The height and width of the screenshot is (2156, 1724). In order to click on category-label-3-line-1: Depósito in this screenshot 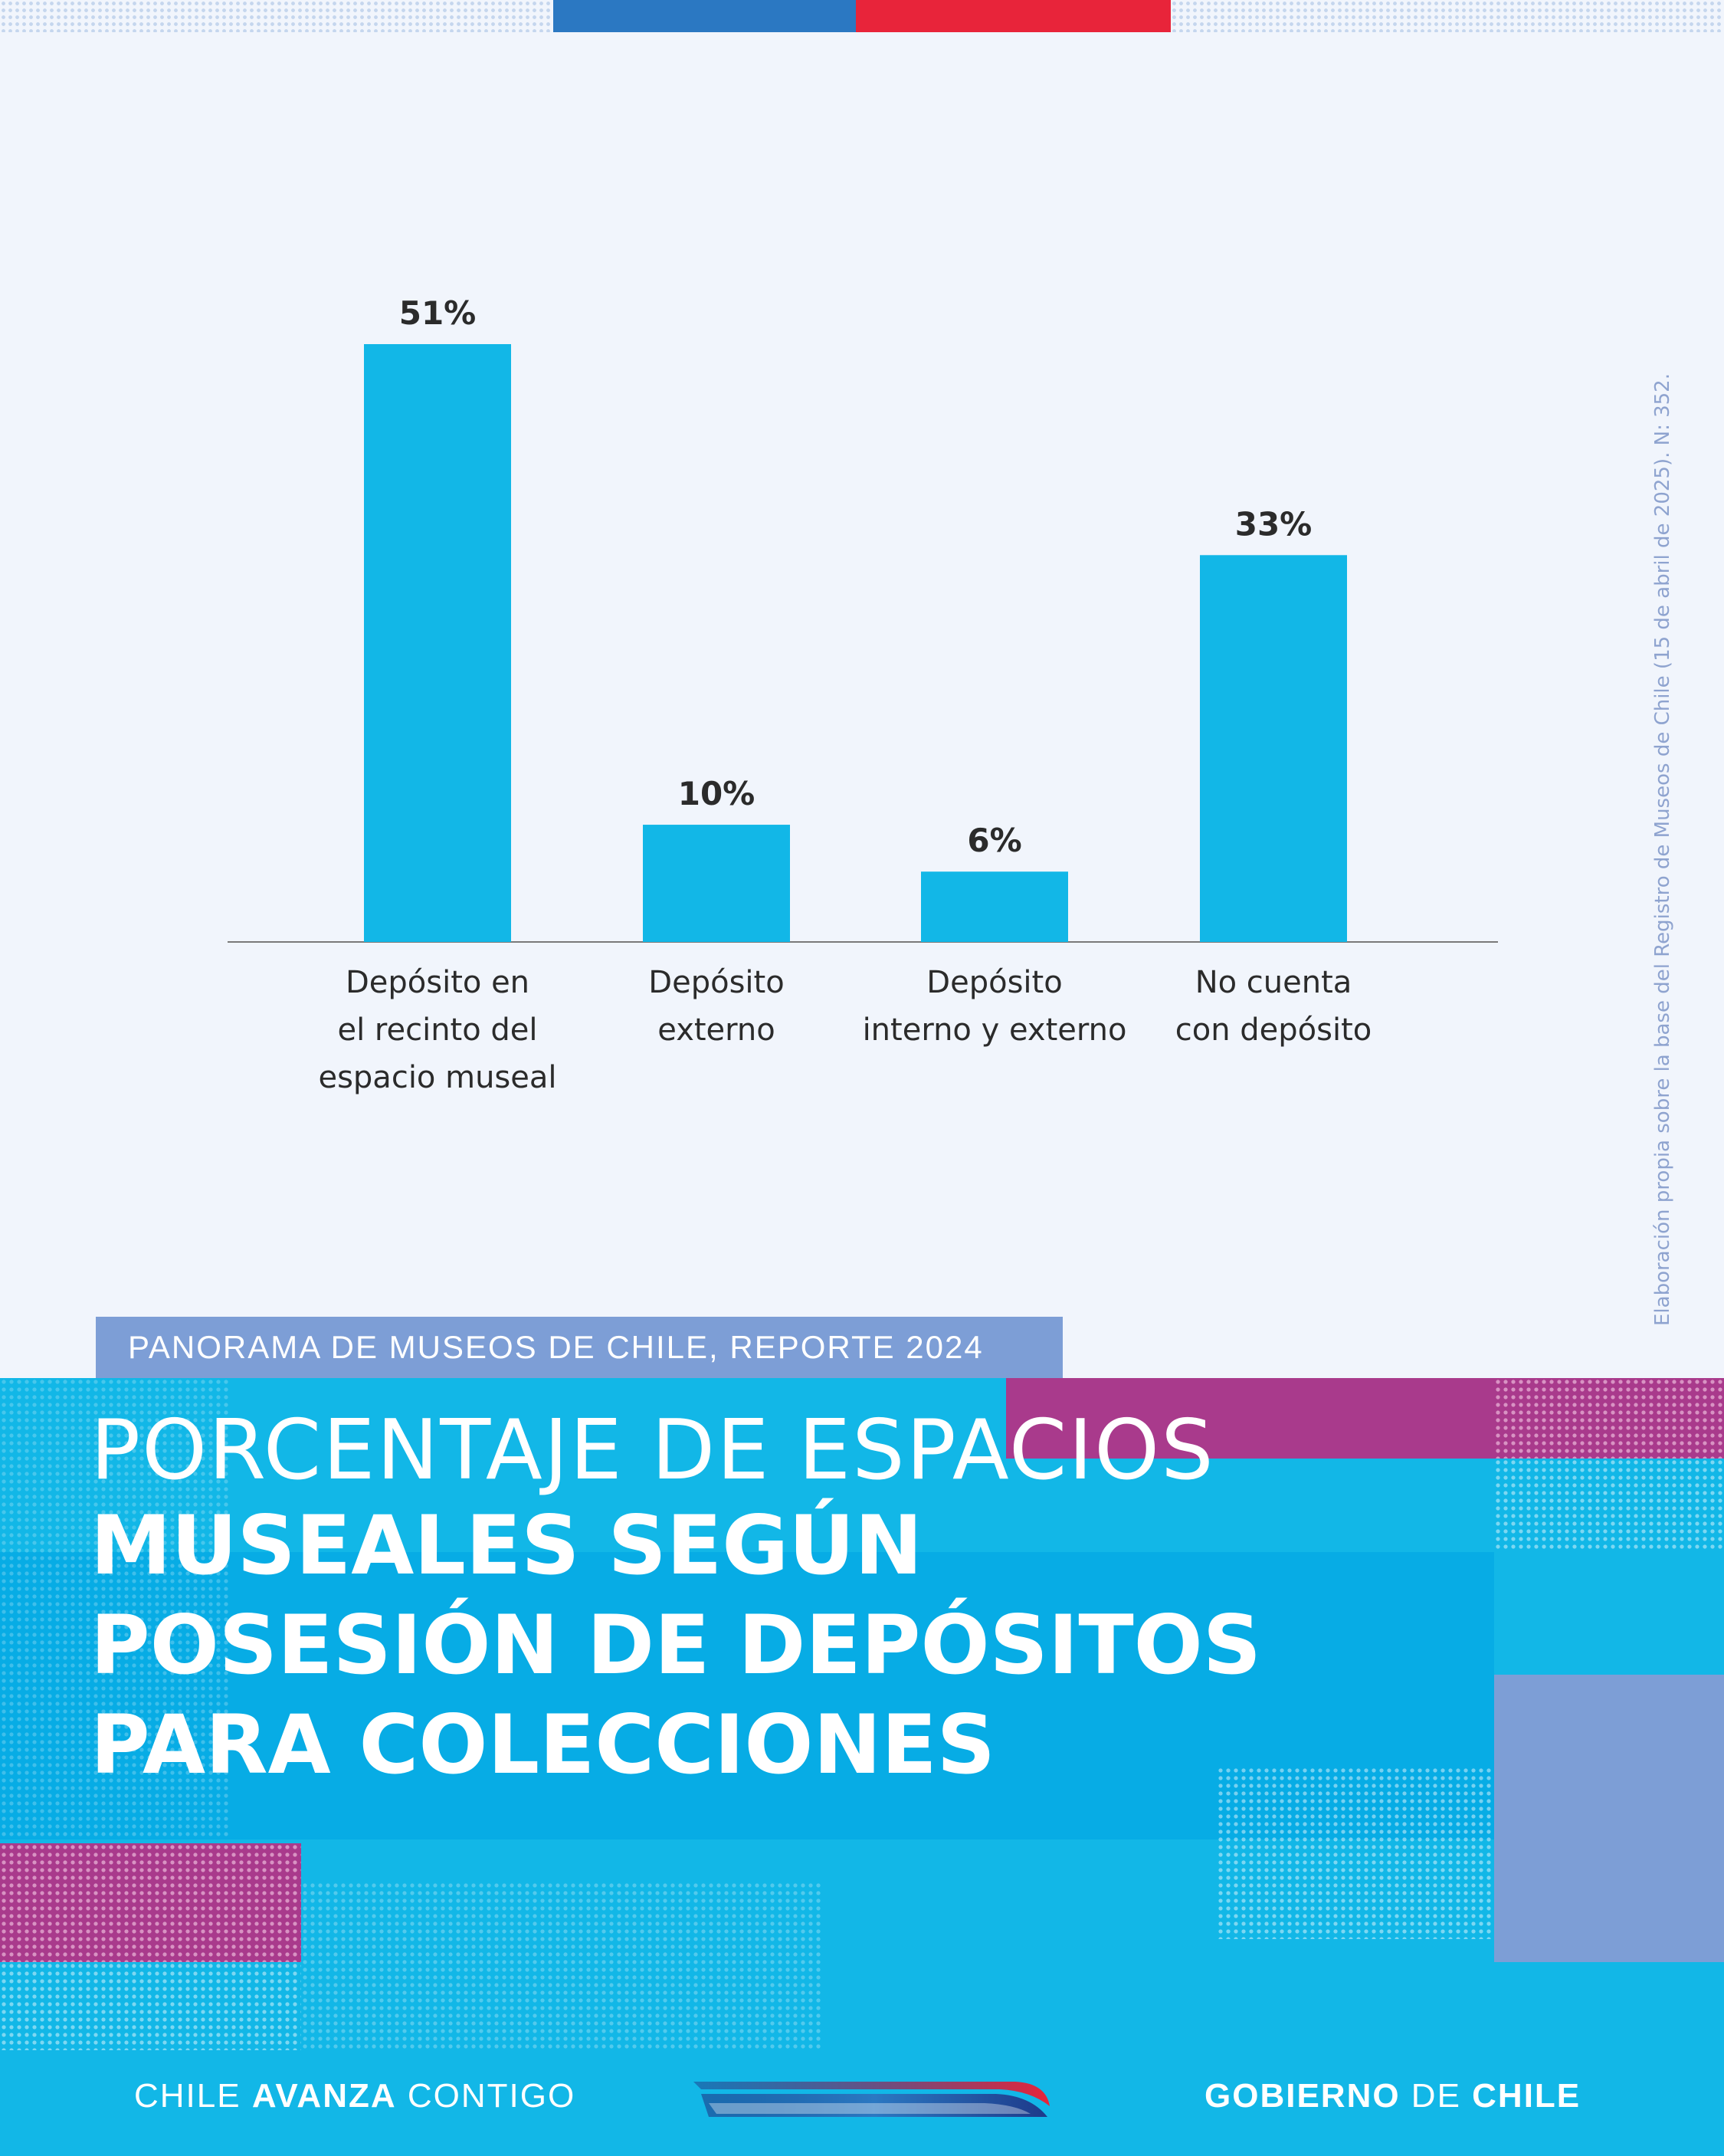, I will do `click(994, 983)`.